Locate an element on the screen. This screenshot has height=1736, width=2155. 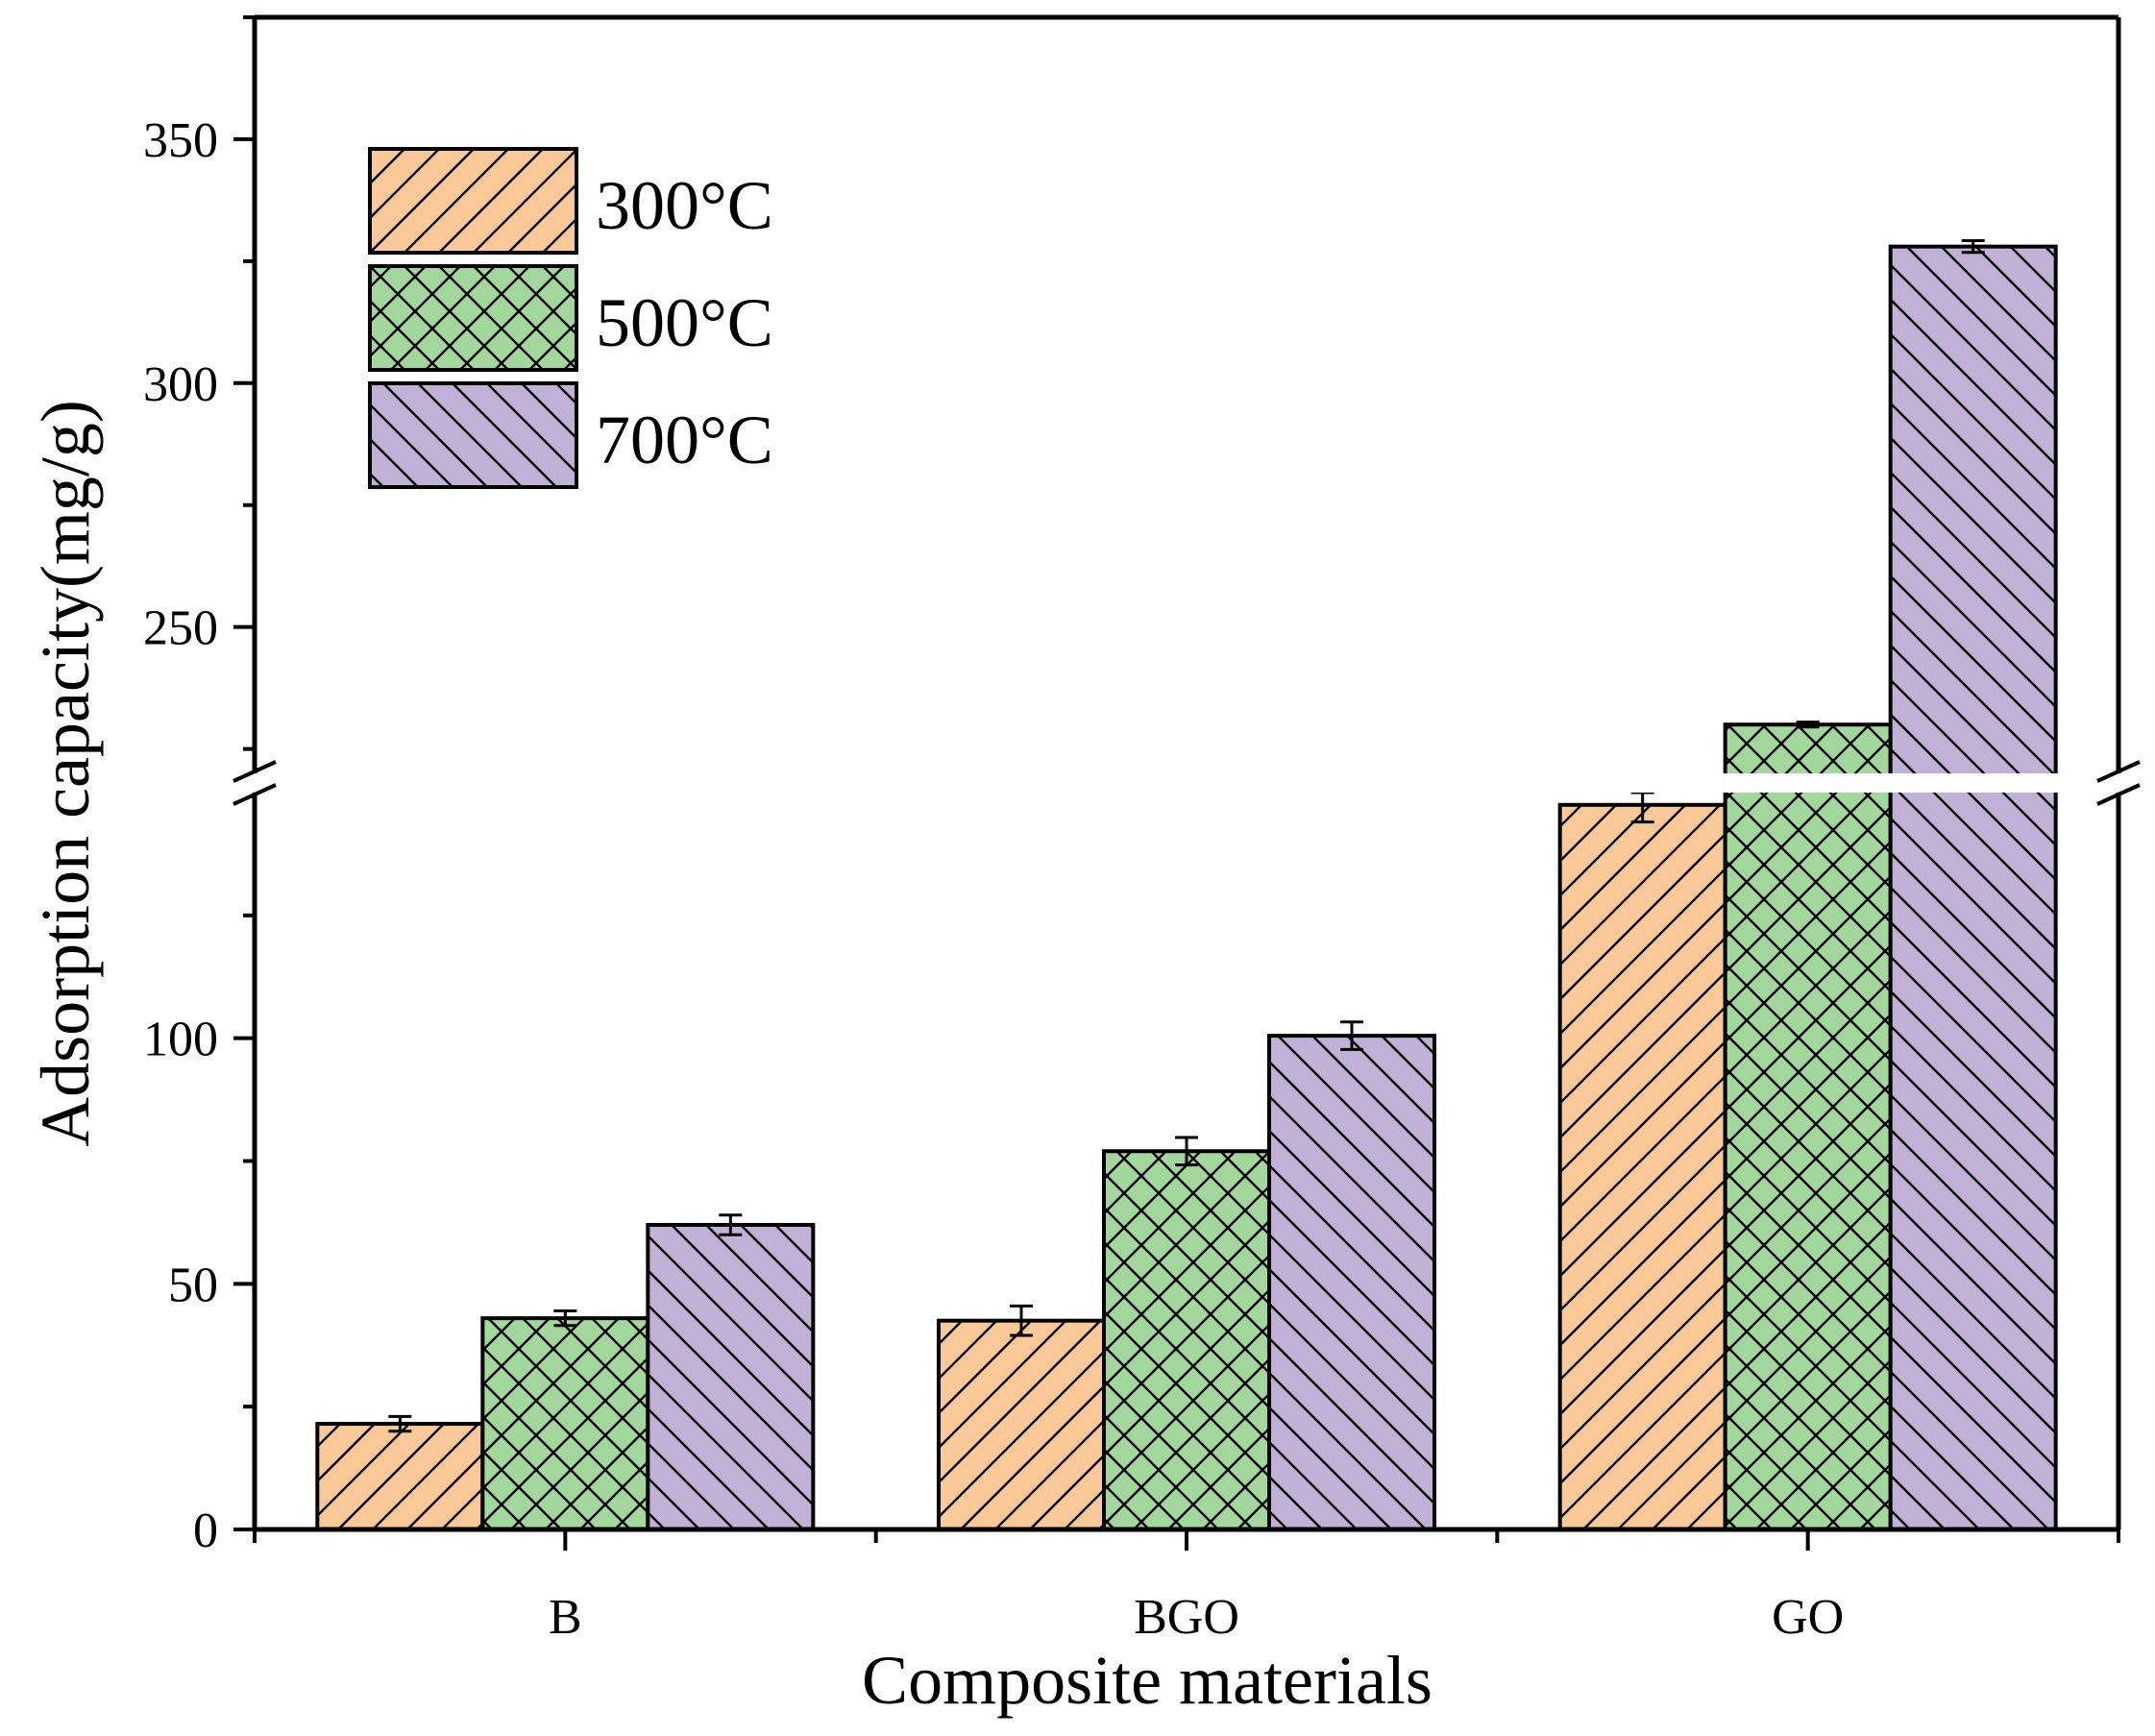
y-tick-label: 50 is located at coordinates (193, 1285).